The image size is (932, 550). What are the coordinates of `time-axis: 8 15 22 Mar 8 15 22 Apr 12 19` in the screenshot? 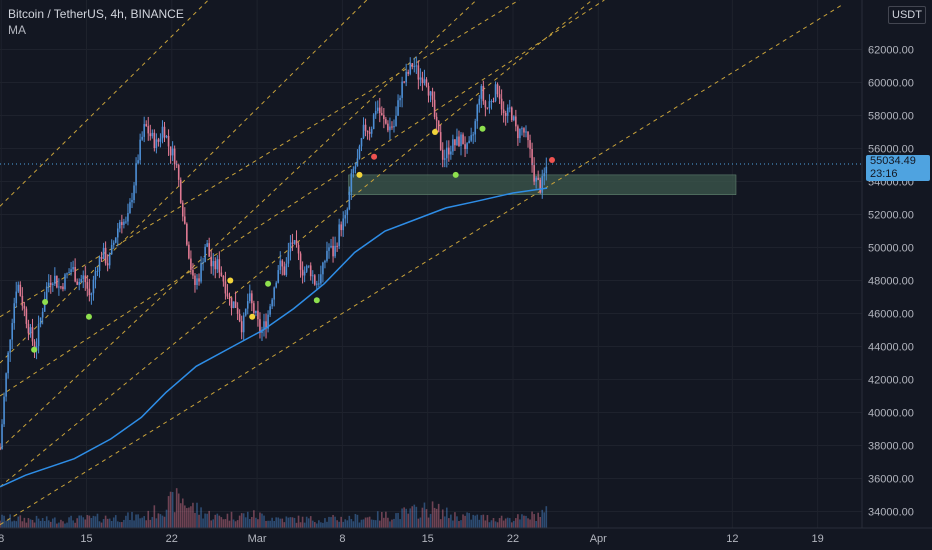 It's located at (412, 539).